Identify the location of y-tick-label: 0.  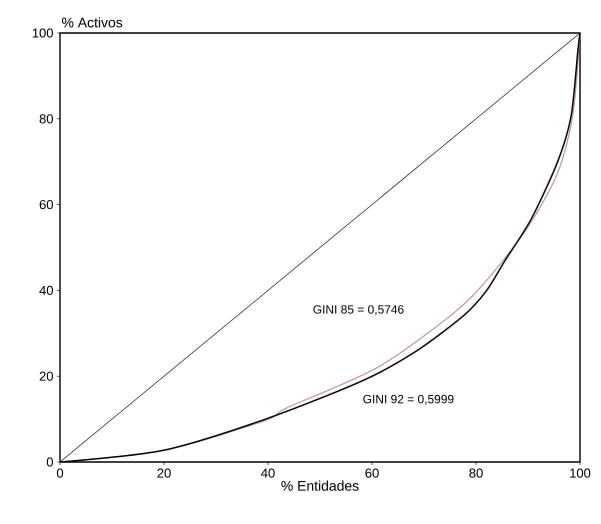
(49, 462).